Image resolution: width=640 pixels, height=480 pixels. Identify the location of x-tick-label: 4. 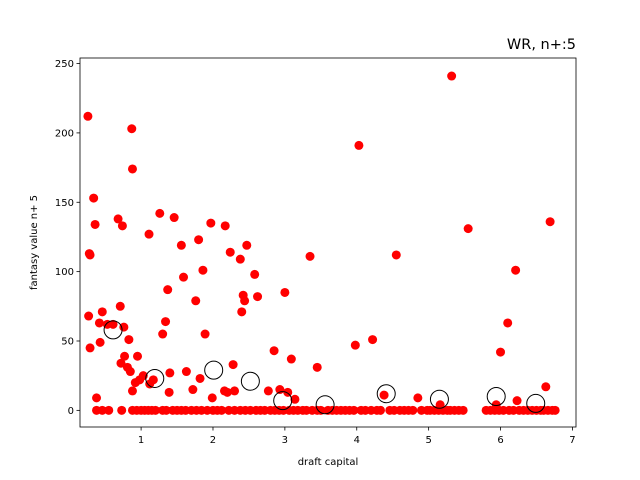
(357, 440).